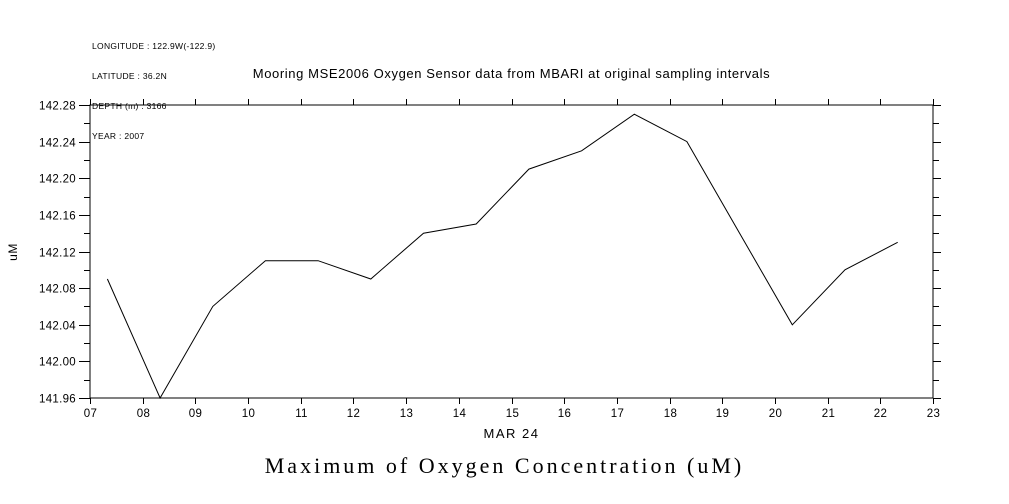 This screenshot has height=504, width=1009. Describe the element at coordinates (564, 414) in the screenshot. I see `x-tick-label: 16` at that location.